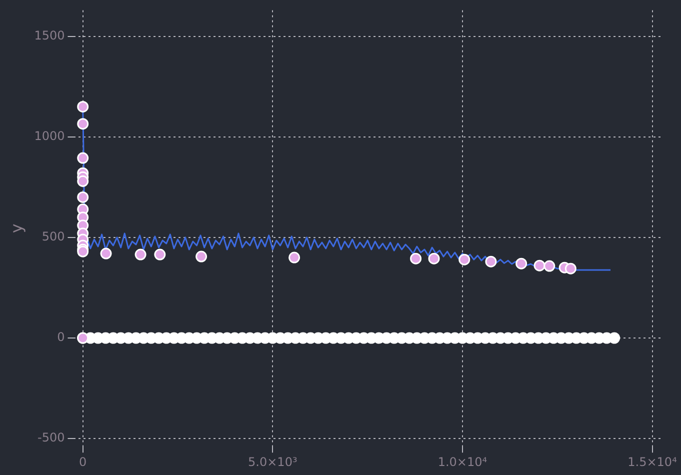 Image resolution: width=681 pixels, height=475 pixels. Describe the element at coordinates (16, 229) in the screenshot. I see `y-axis-title: y` at that location.